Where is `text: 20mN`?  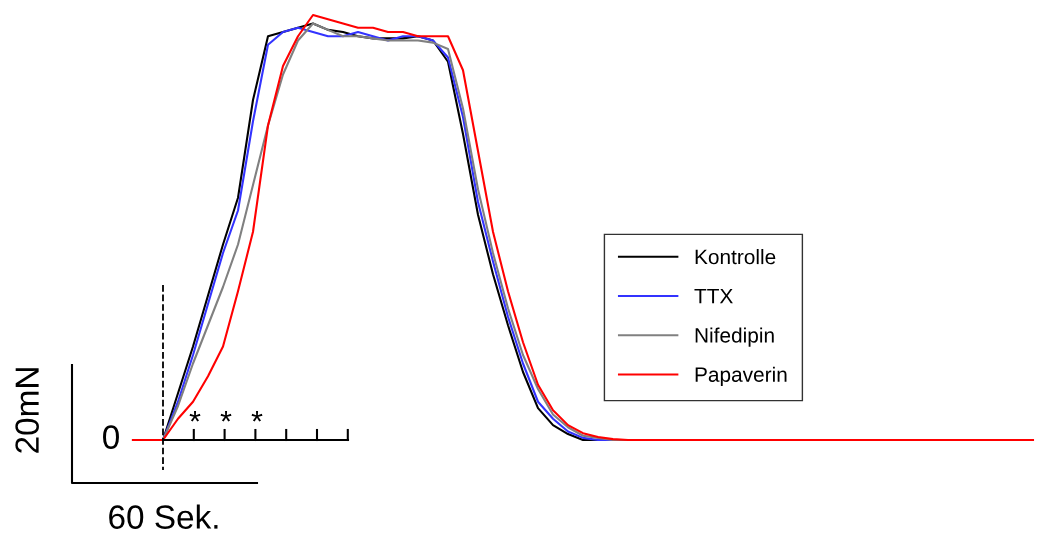 text: 20mN is located at coordinates (27, 410).